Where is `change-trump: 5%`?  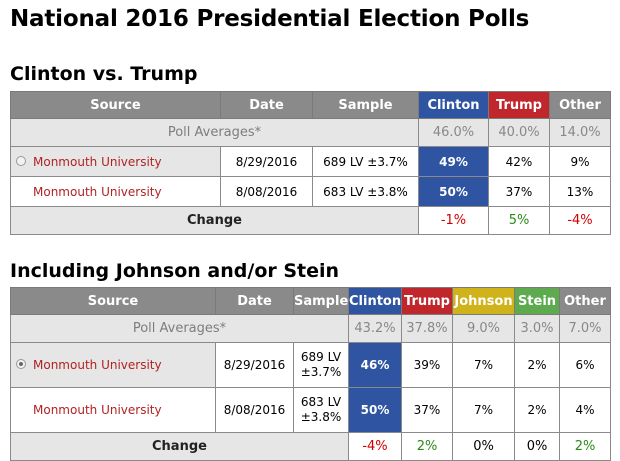 change-trump: 5% is located at coordinates (519, 220).